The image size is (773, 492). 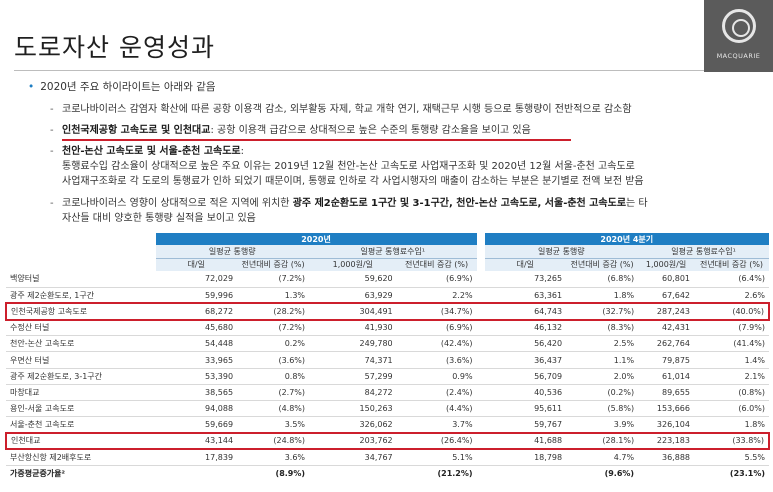 I want to click on logo-text: MACQUARIE, so click(x=738, y=56).